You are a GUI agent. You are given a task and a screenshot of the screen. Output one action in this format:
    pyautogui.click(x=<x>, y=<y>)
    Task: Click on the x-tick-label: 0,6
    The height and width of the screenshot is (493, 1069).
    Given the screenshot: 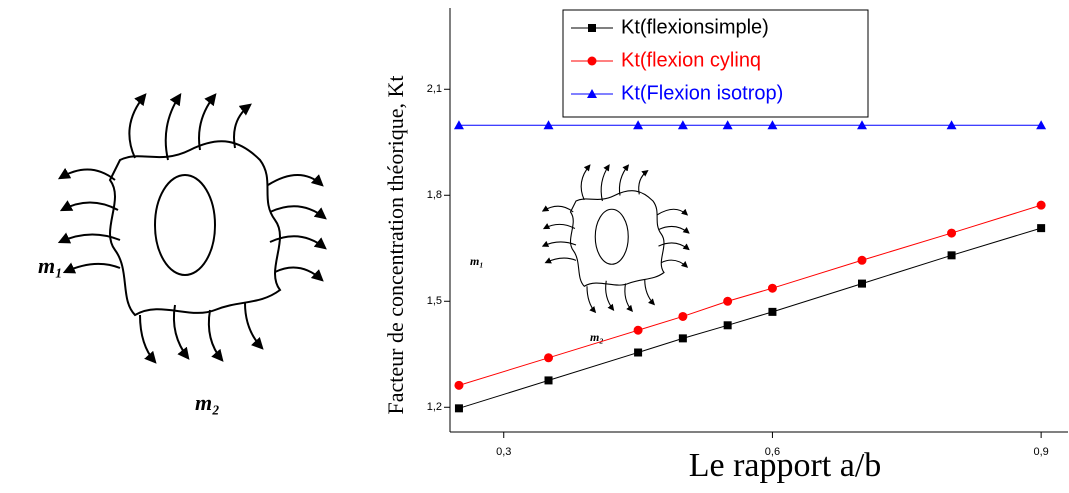 What is the action you would take?
    pyautogui.click(x=772, y=452)
    